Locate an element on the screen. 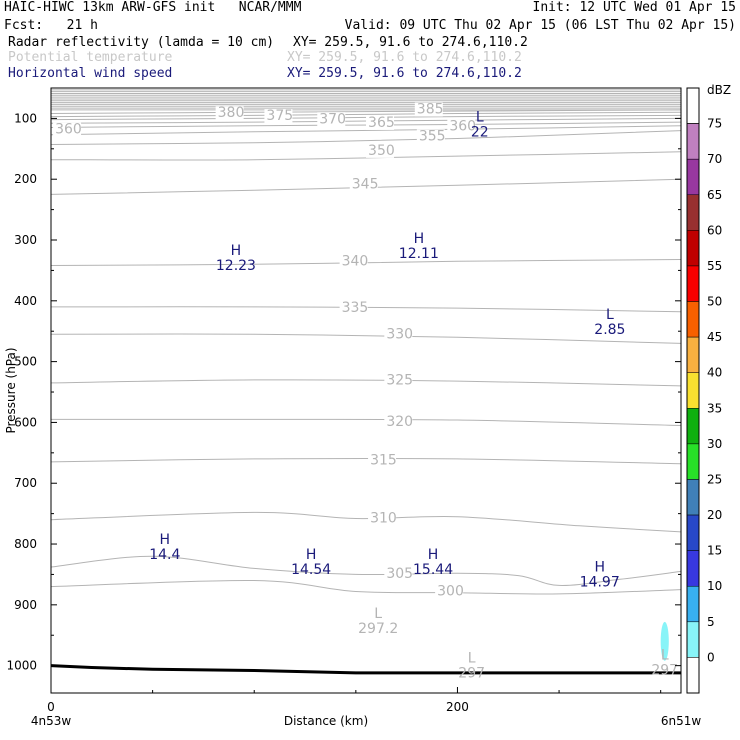 The width and height of the screenshot is (740, 740). y-tick-label: 500 is located at coordinates (25, 362).